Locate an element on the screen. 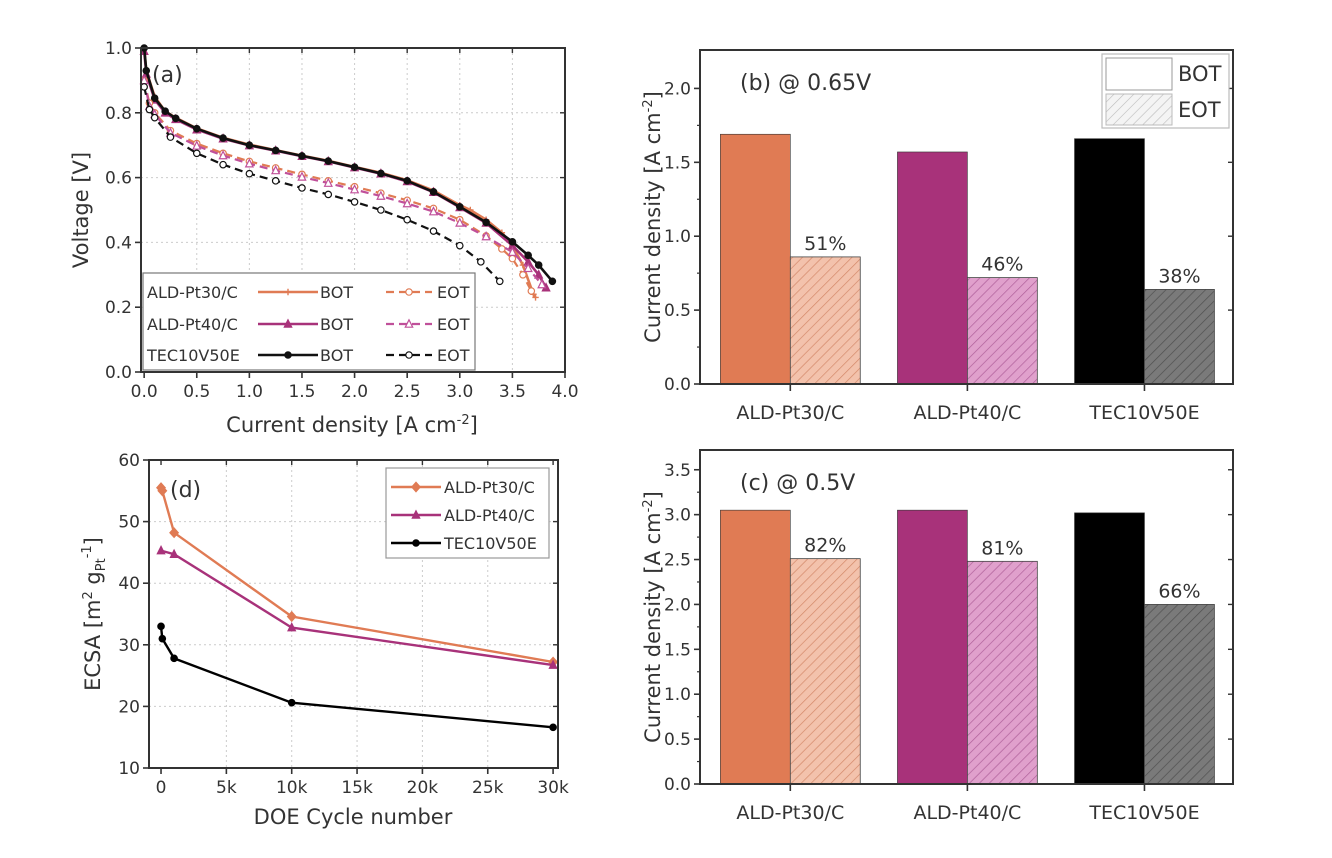  panel-label: (a) is located at coordinates (167, 75).